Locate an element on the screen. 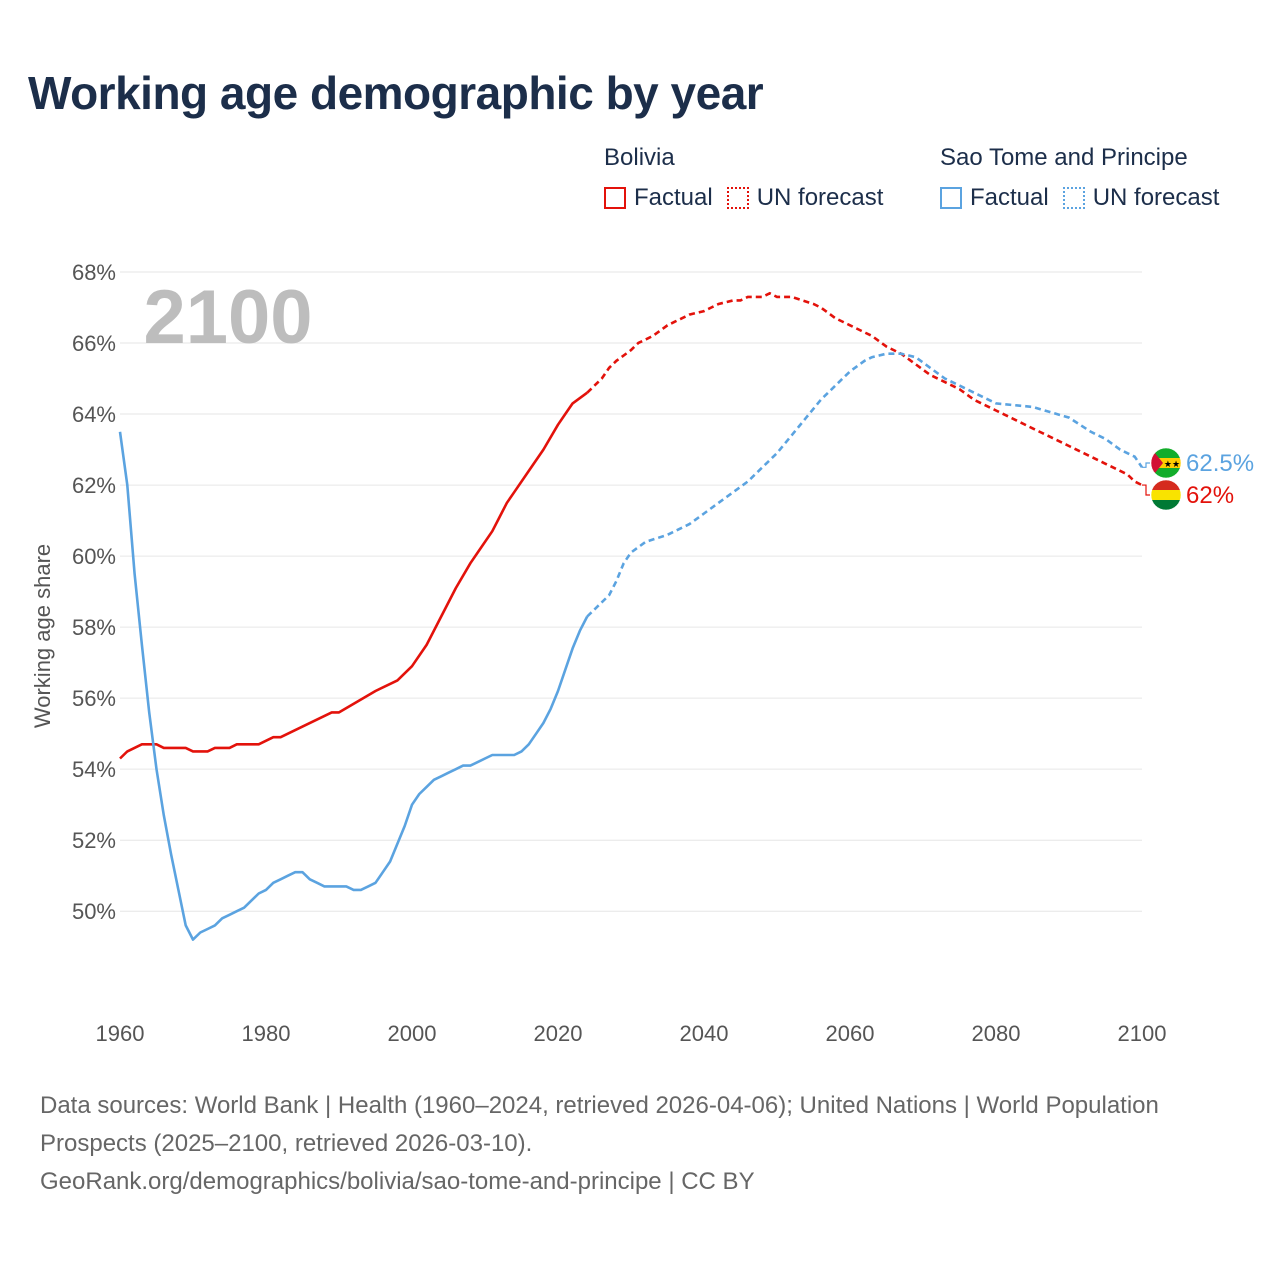  year-watermark: 2100 is located at coordinates (227, 317).